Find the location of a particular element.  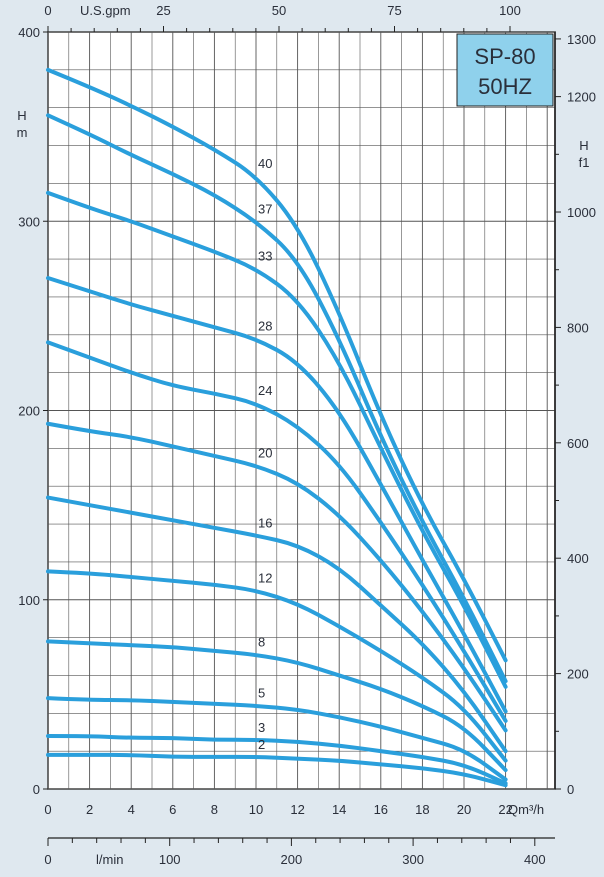

curve-label-24: 24 is located at coordinates (265, 390).